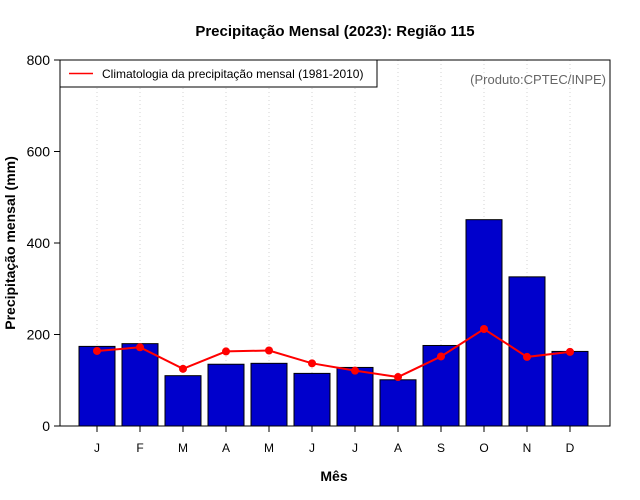 The width and height of the screenshot is (640, 500). I want to click on y-tick-label: 800, so click(39, 60).